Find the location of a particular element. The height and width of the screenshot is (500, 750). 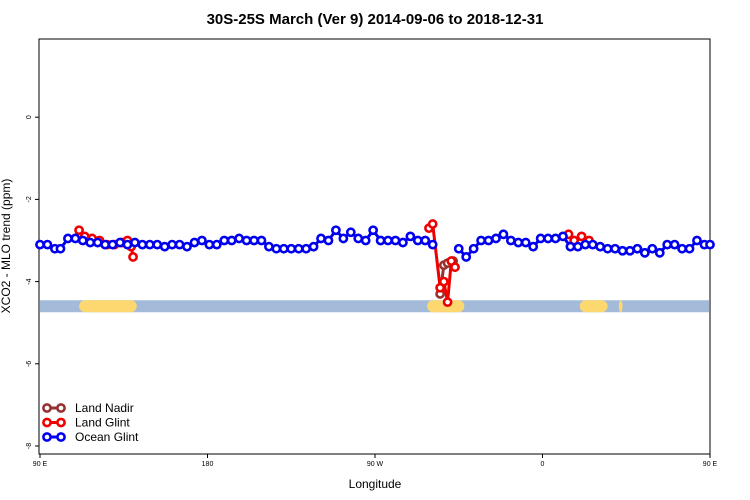

ocean-band is located at coordinates (374, 306).